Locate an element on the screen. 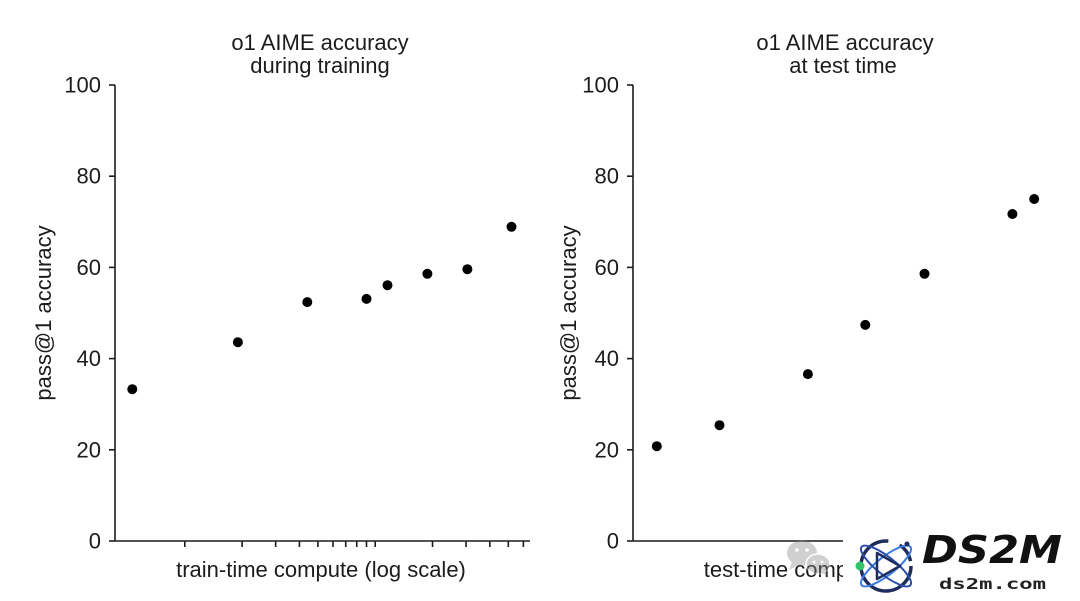 The height and width of the screenshot is (601, 1080). watermark: DS2M ds2m.com is located at coordinates (933, 564).